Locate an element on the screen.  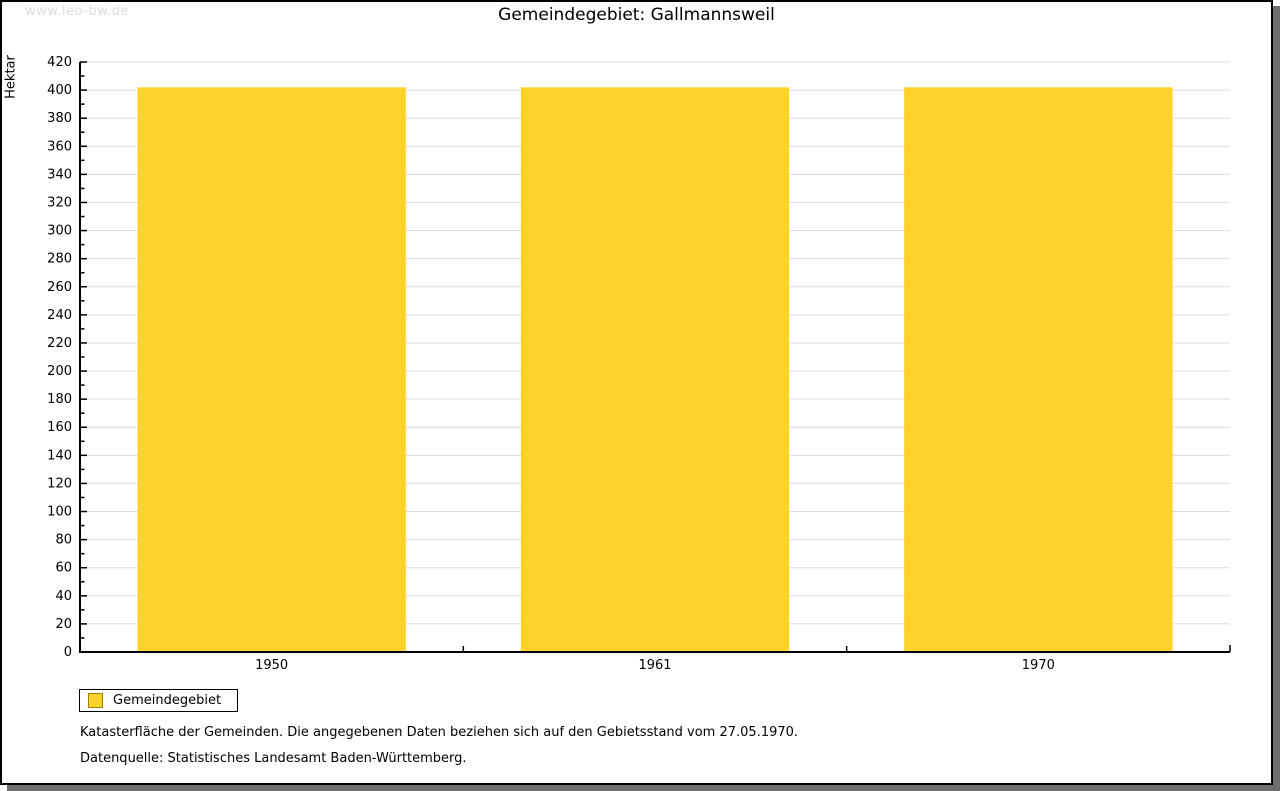
chart-title: Gemeindegebiet: Gallmannsweil is located at coordinates (636, 15).